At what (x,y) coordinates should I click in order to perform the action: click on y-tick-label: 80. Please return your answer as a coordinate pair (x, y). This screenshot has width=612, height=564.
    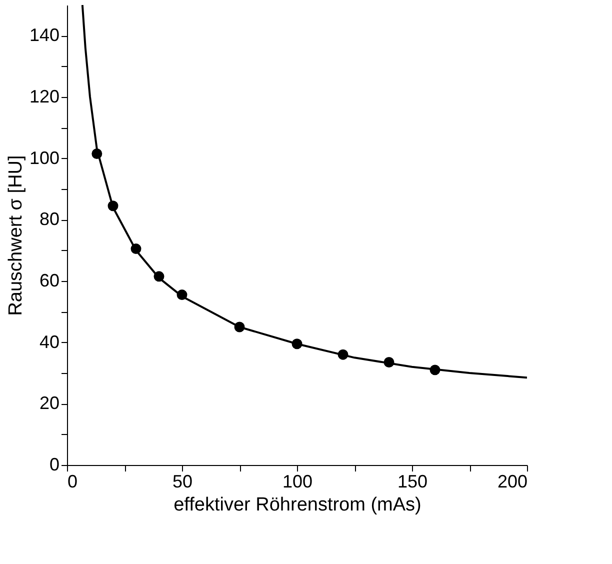
    Looking at the image, I should click on (49, 219).